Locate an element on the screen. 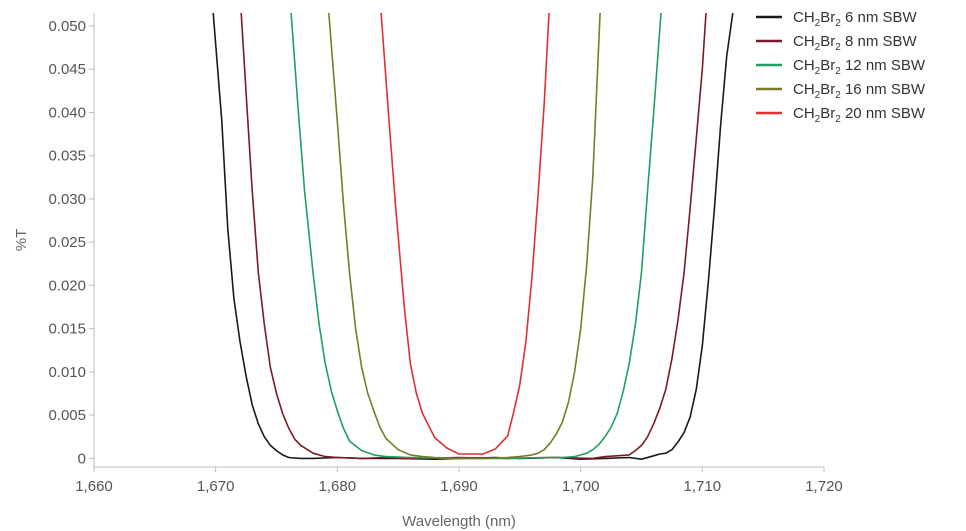 This screenshot has height=531, width=966. legend-label: CH2Br2 20 nm SBW is located at coordinates (859, 115).